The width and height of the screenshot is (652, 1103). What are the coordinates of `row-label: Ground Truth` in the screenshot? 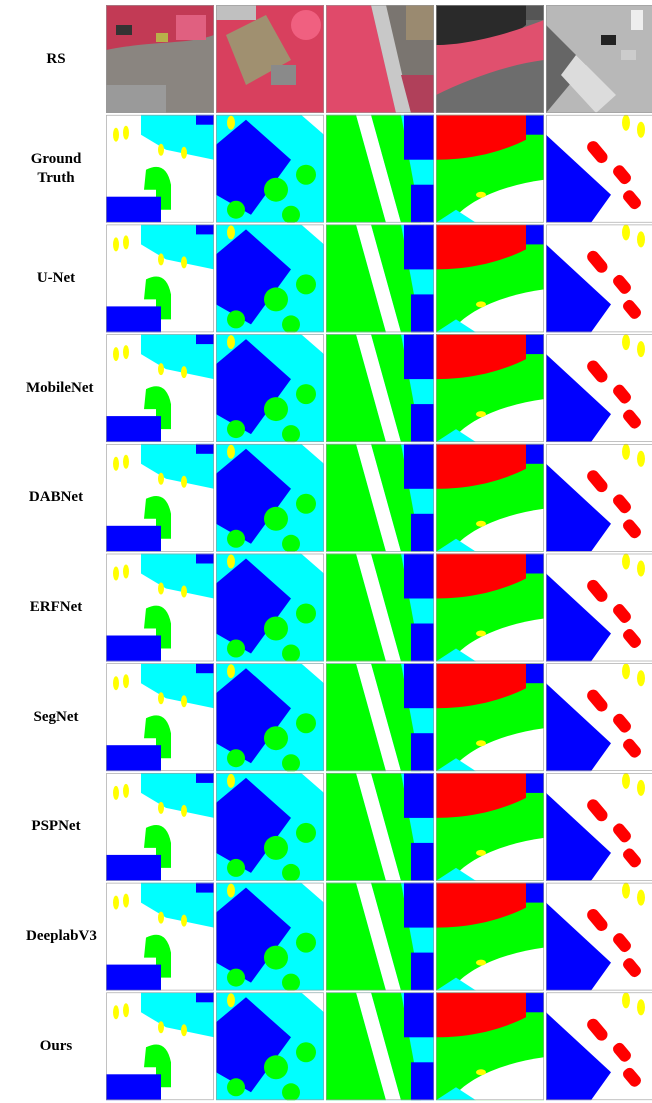 It's located at (56, 169).